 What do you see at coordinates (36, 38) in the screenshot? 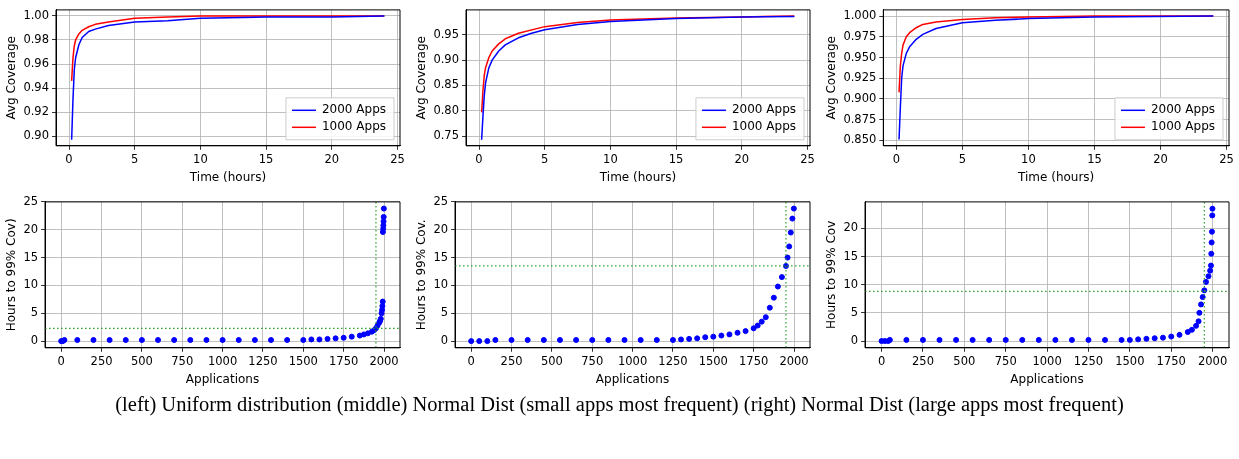
I see `y-tick-label: 0.98` at bounding box center [36, 38].